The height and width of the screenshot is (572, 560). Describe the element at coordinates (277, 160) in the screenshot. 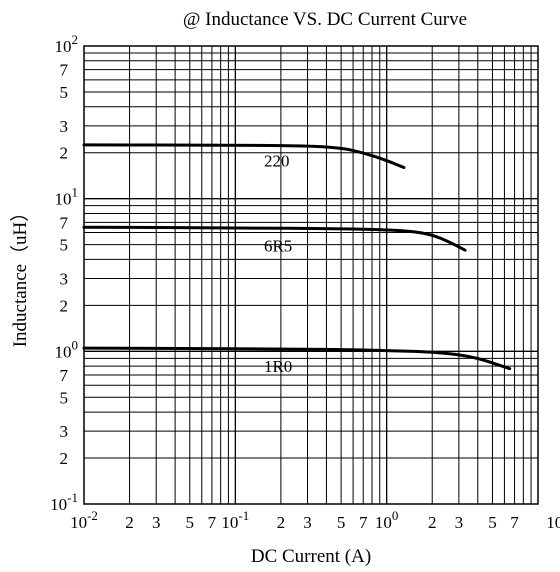

I see `series-label-220: 220` at that location.